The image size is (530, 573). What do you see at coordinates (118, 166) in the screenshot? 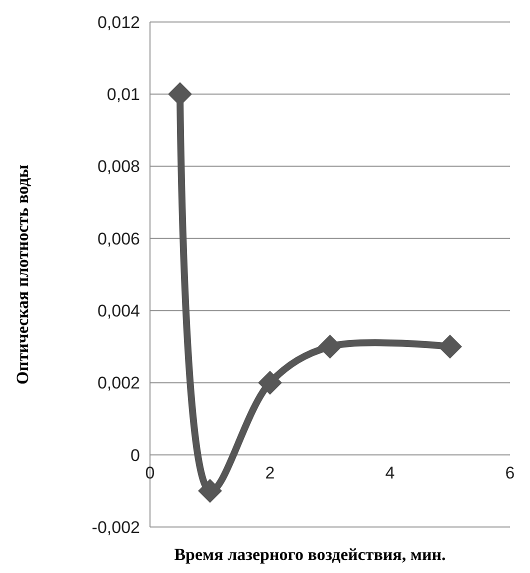
I see `y-tick-label: 0,008` at bounding box center [118, 166].